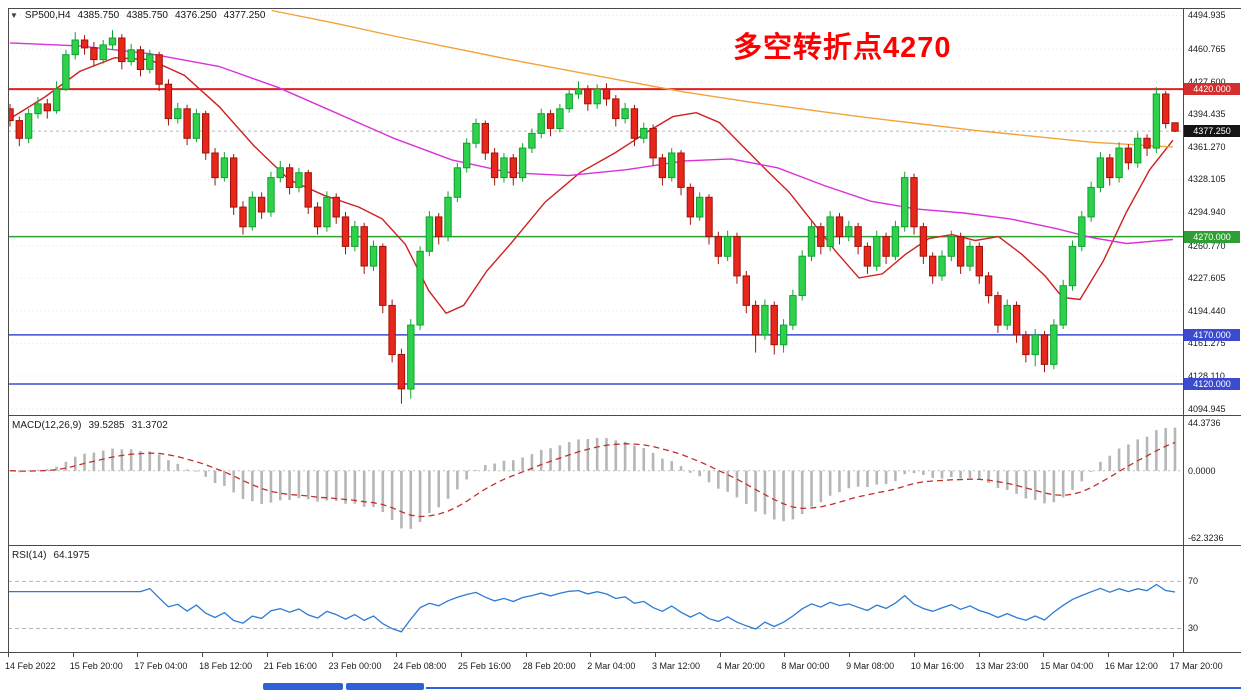  Describe the element at coordinates (611, 666) in the screenshot. I see `time-axis-label: 2 Mar 04:00` at that location.